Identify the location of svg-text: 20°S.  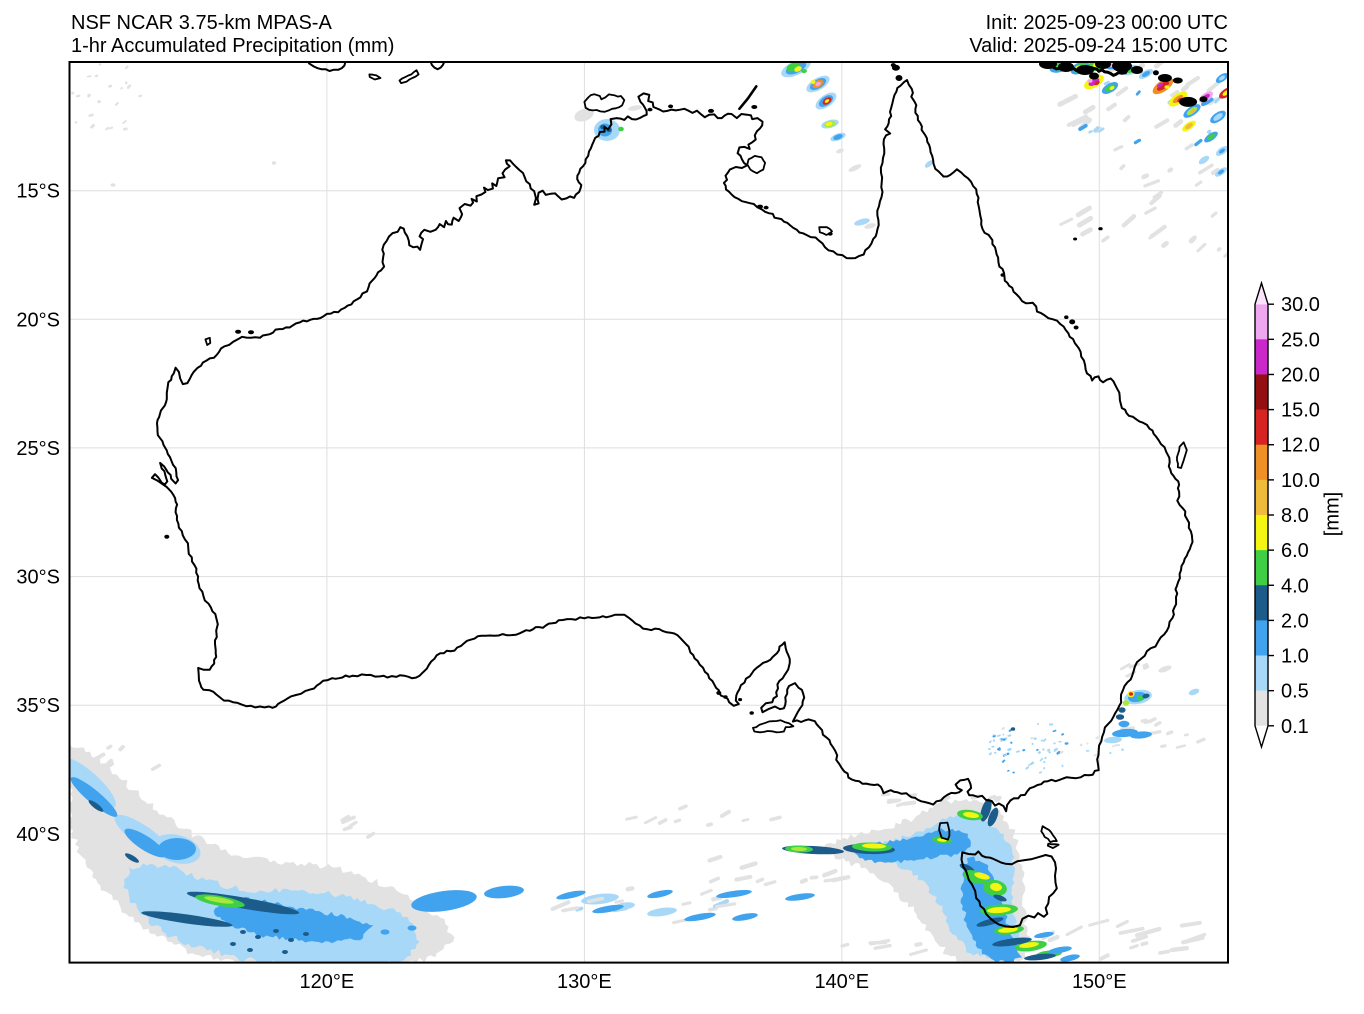
(38, 320).